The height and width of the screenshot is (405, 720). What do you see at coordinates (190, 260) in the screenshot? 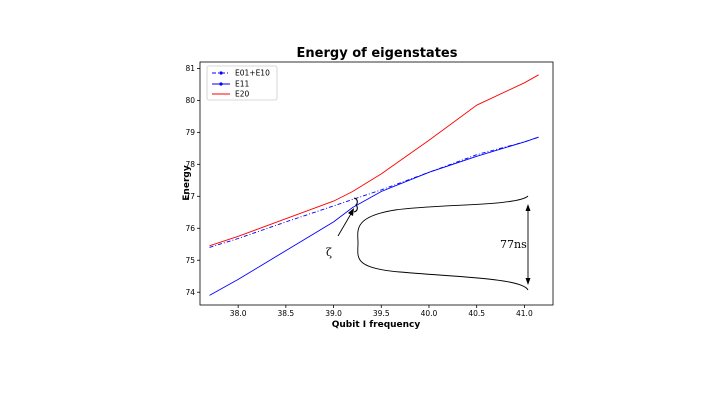
I see `y-tick-label: 75` at bounding box center [190, 260].